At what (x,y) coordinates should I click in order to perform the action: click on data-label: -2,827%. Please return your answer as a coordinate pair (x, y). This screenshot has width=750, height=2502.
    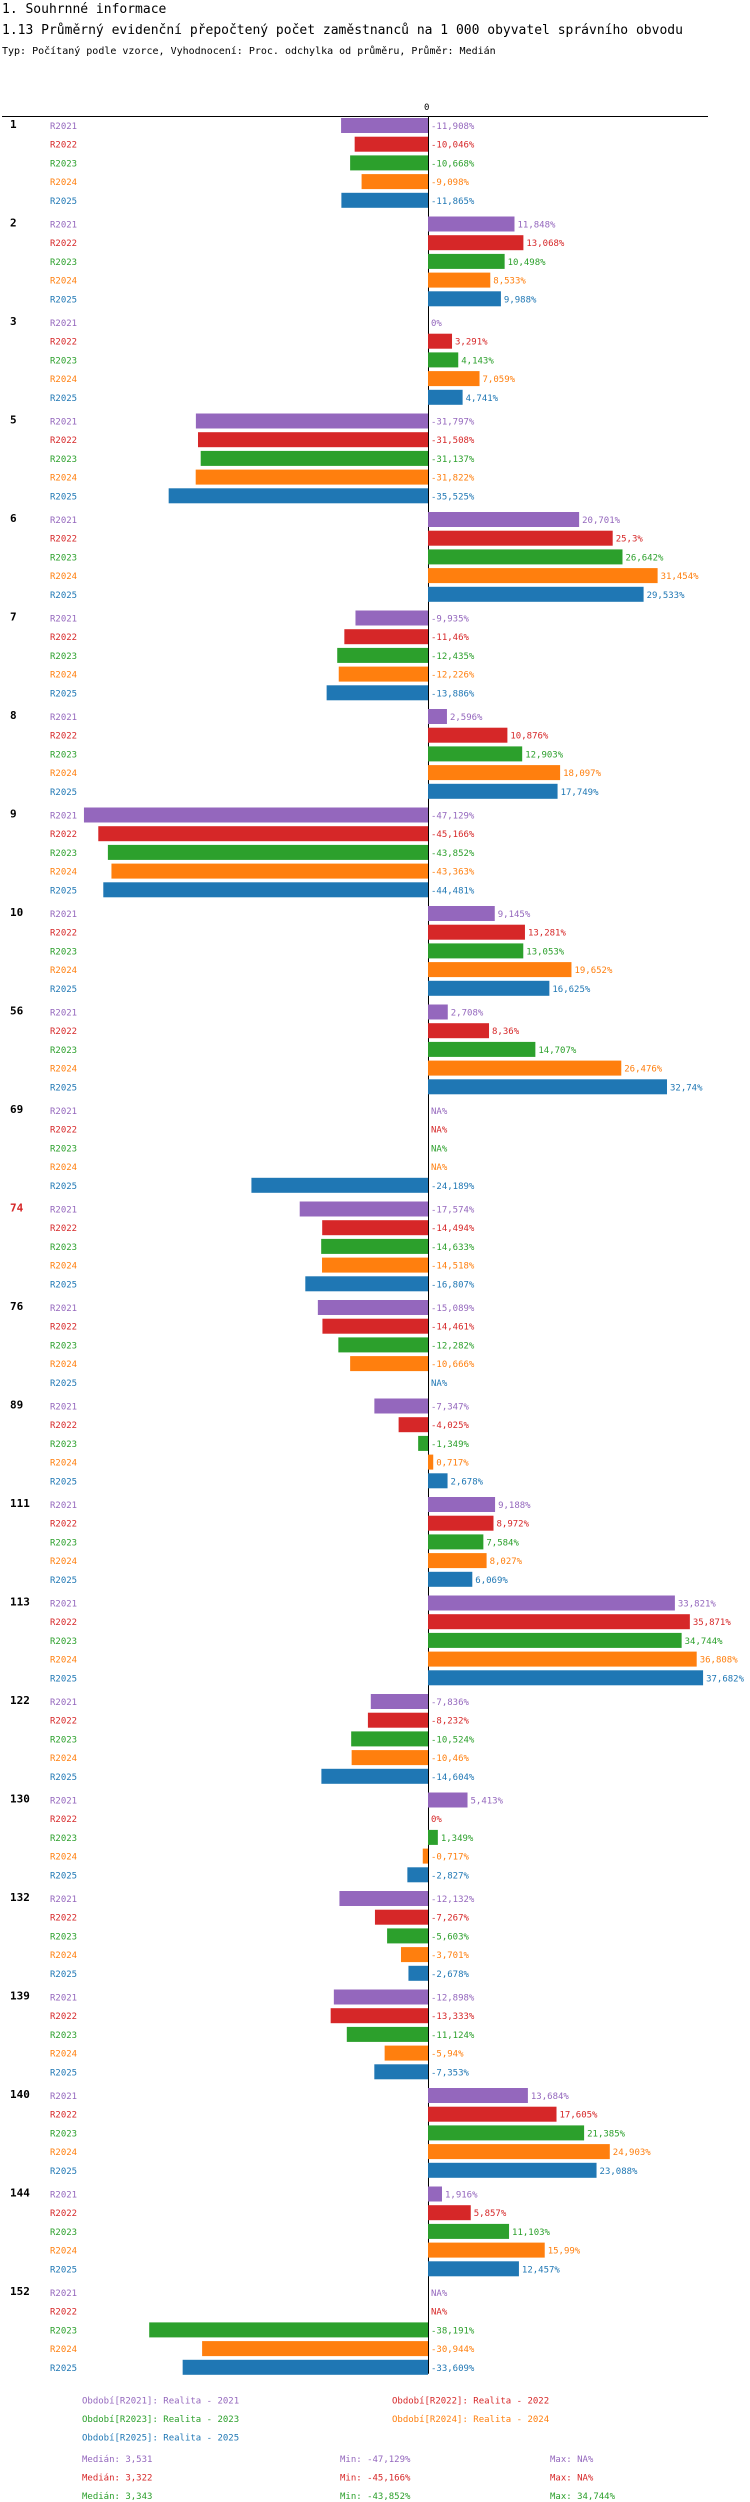
    Looking at the image, I should click on (450, 1876).